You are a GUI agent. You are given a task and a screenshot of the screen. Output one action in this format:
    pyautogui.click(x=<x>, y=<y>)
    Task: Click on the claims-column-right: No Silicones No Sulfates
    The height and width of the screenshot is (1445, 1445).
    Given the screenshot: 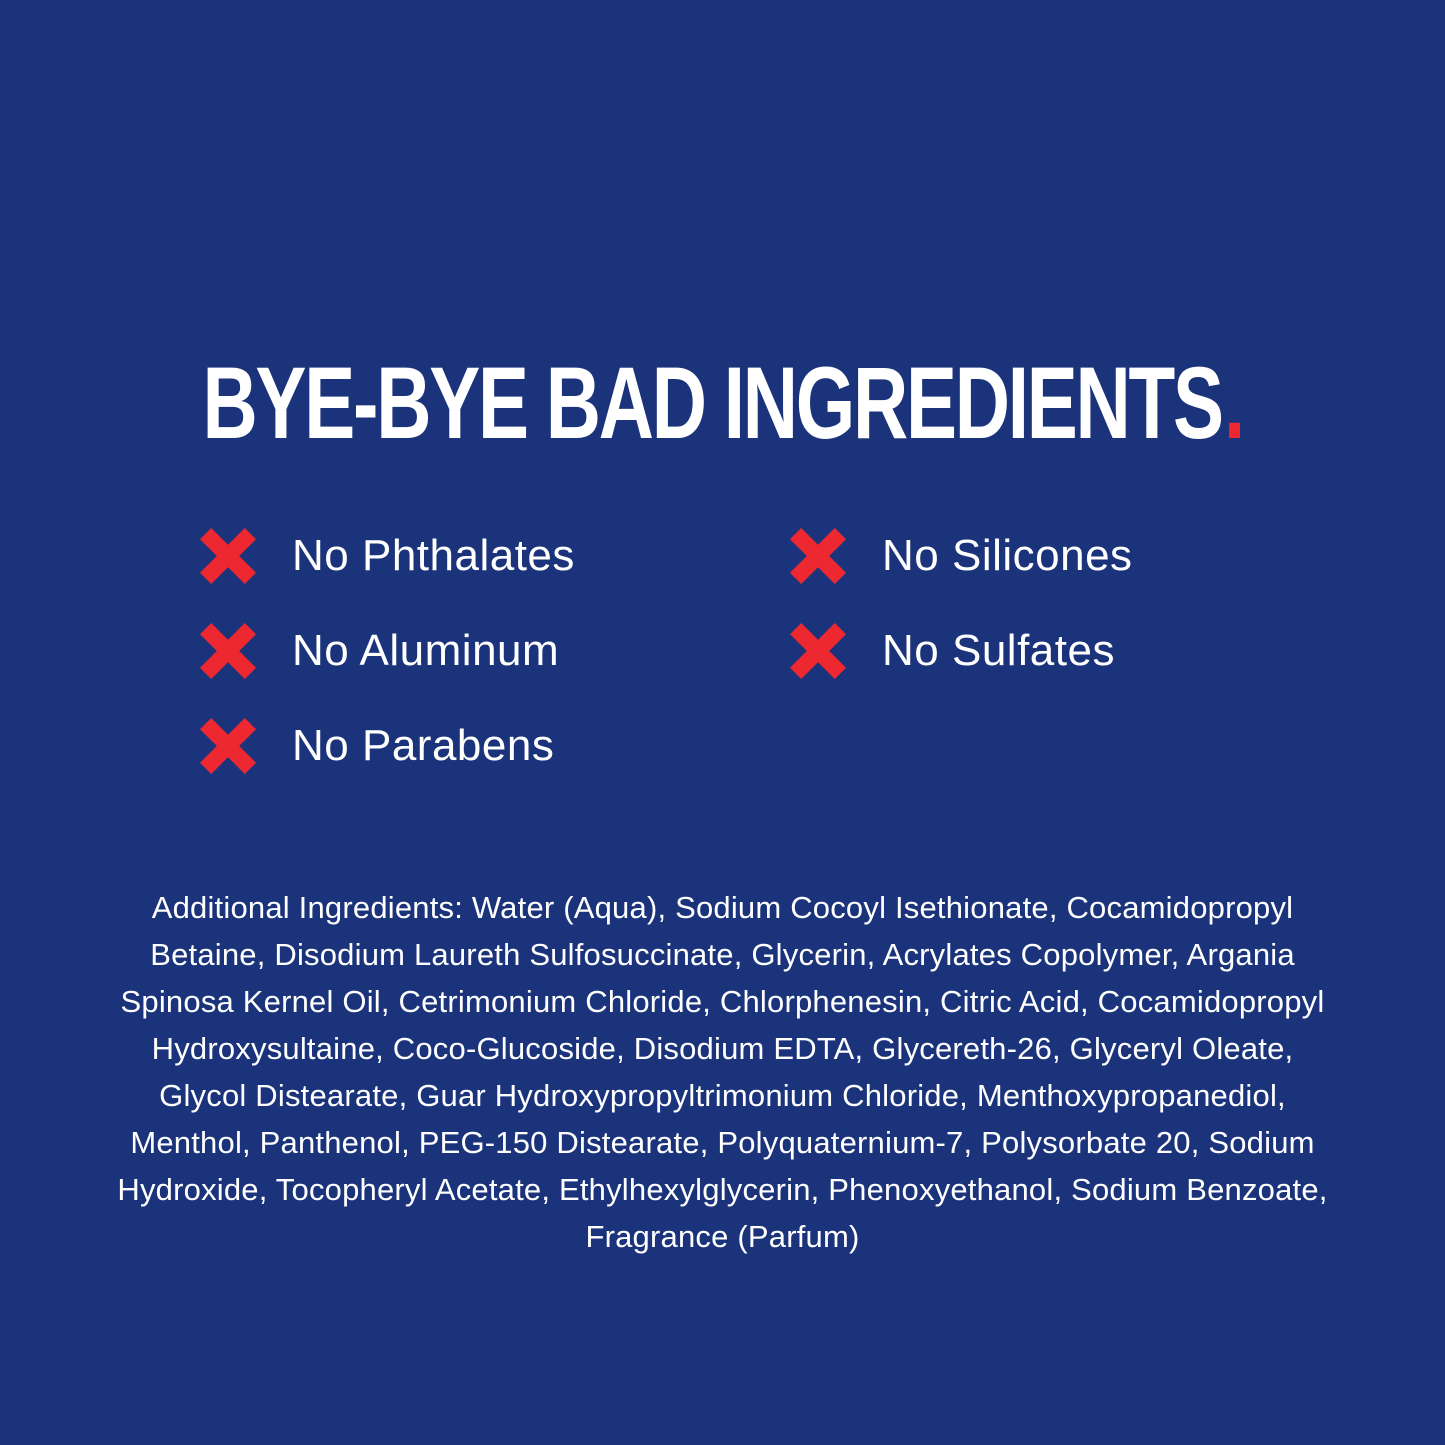 What is the action you would take?
    pyautogui.click(x=961, y=650)
    